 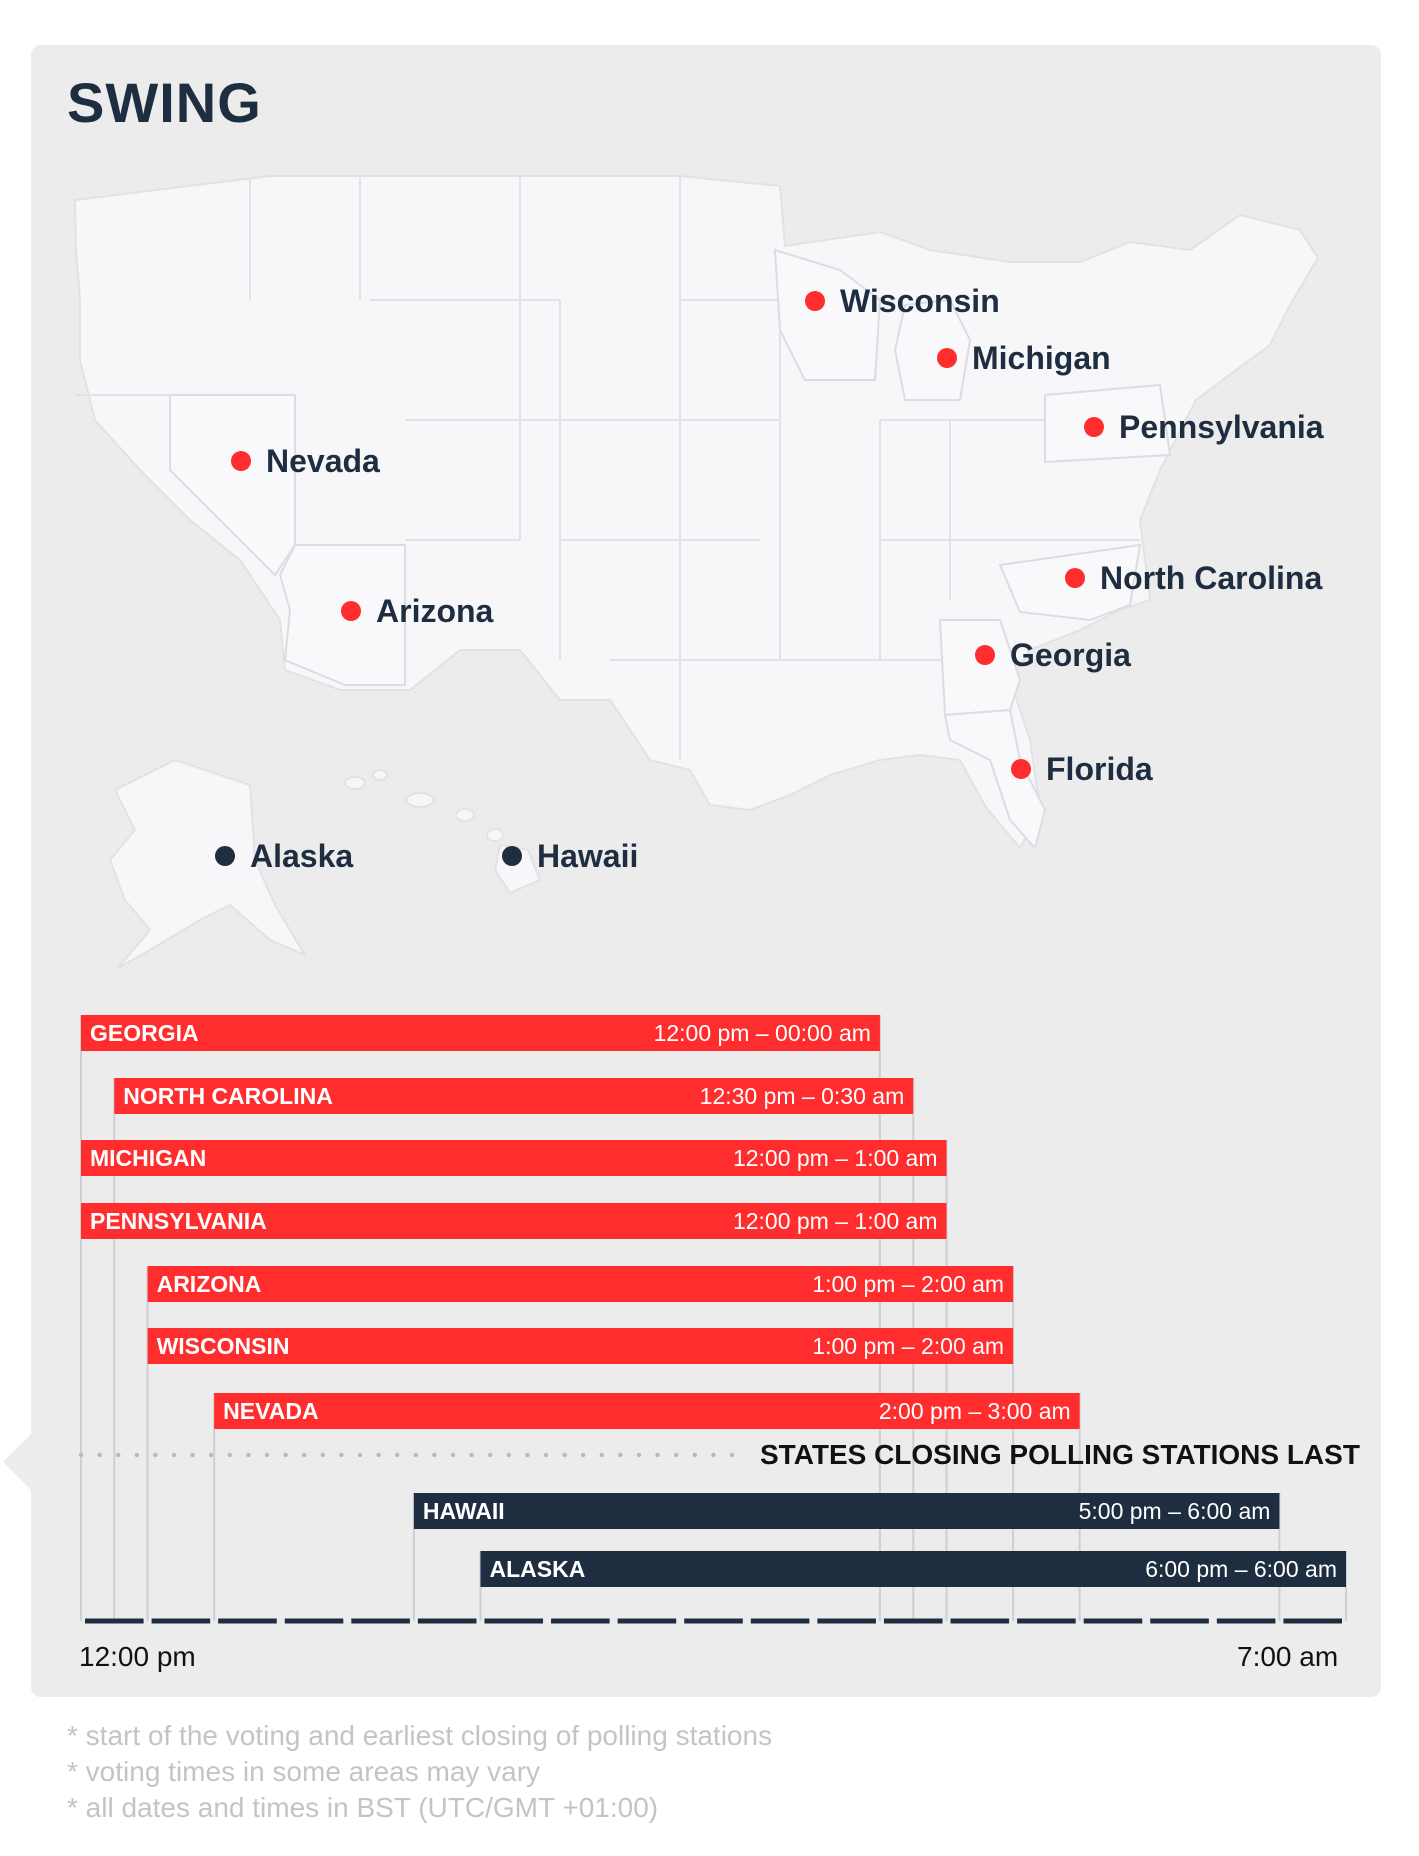 I want to click on bar-michigan: MICHIGAN 12:00 pm – 1:00 am, so click(x=514, y=1158).